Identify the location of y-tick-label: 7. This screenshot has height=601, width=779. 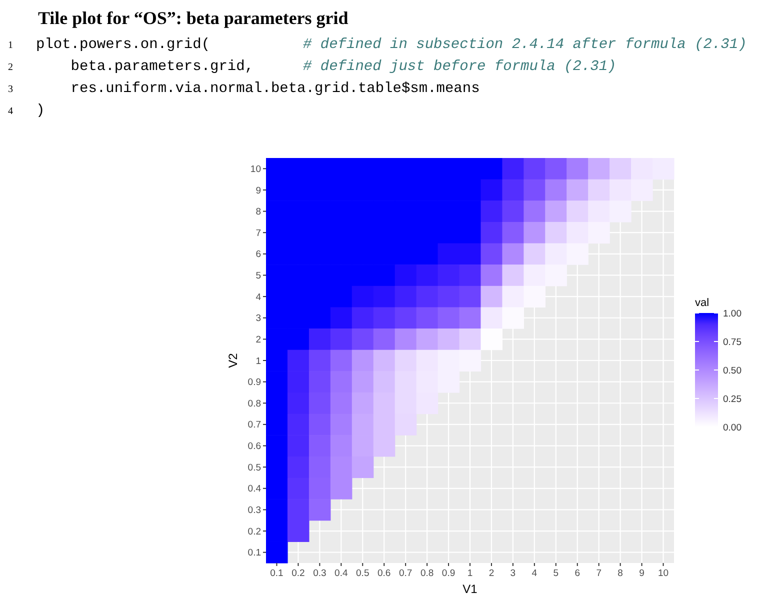
(258, 233).